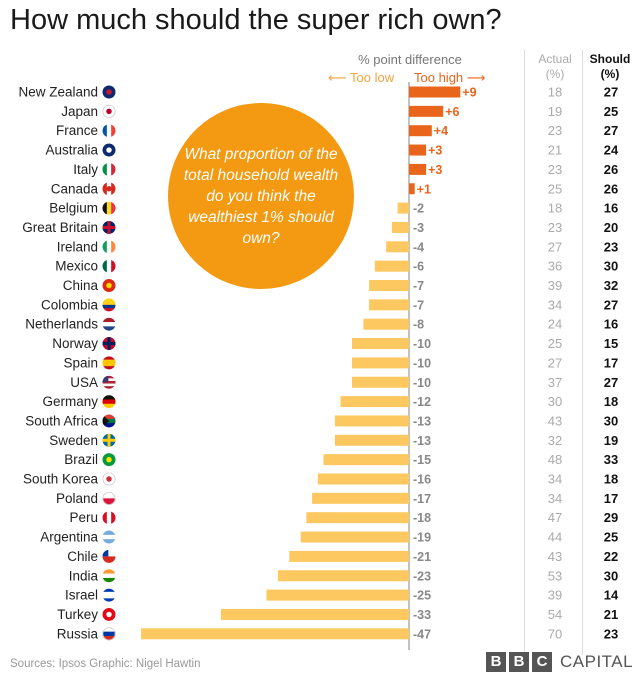 This screenshot has width=640, height=677. I want to click on too-high-label: Too high ⟶, so click(450, 77).